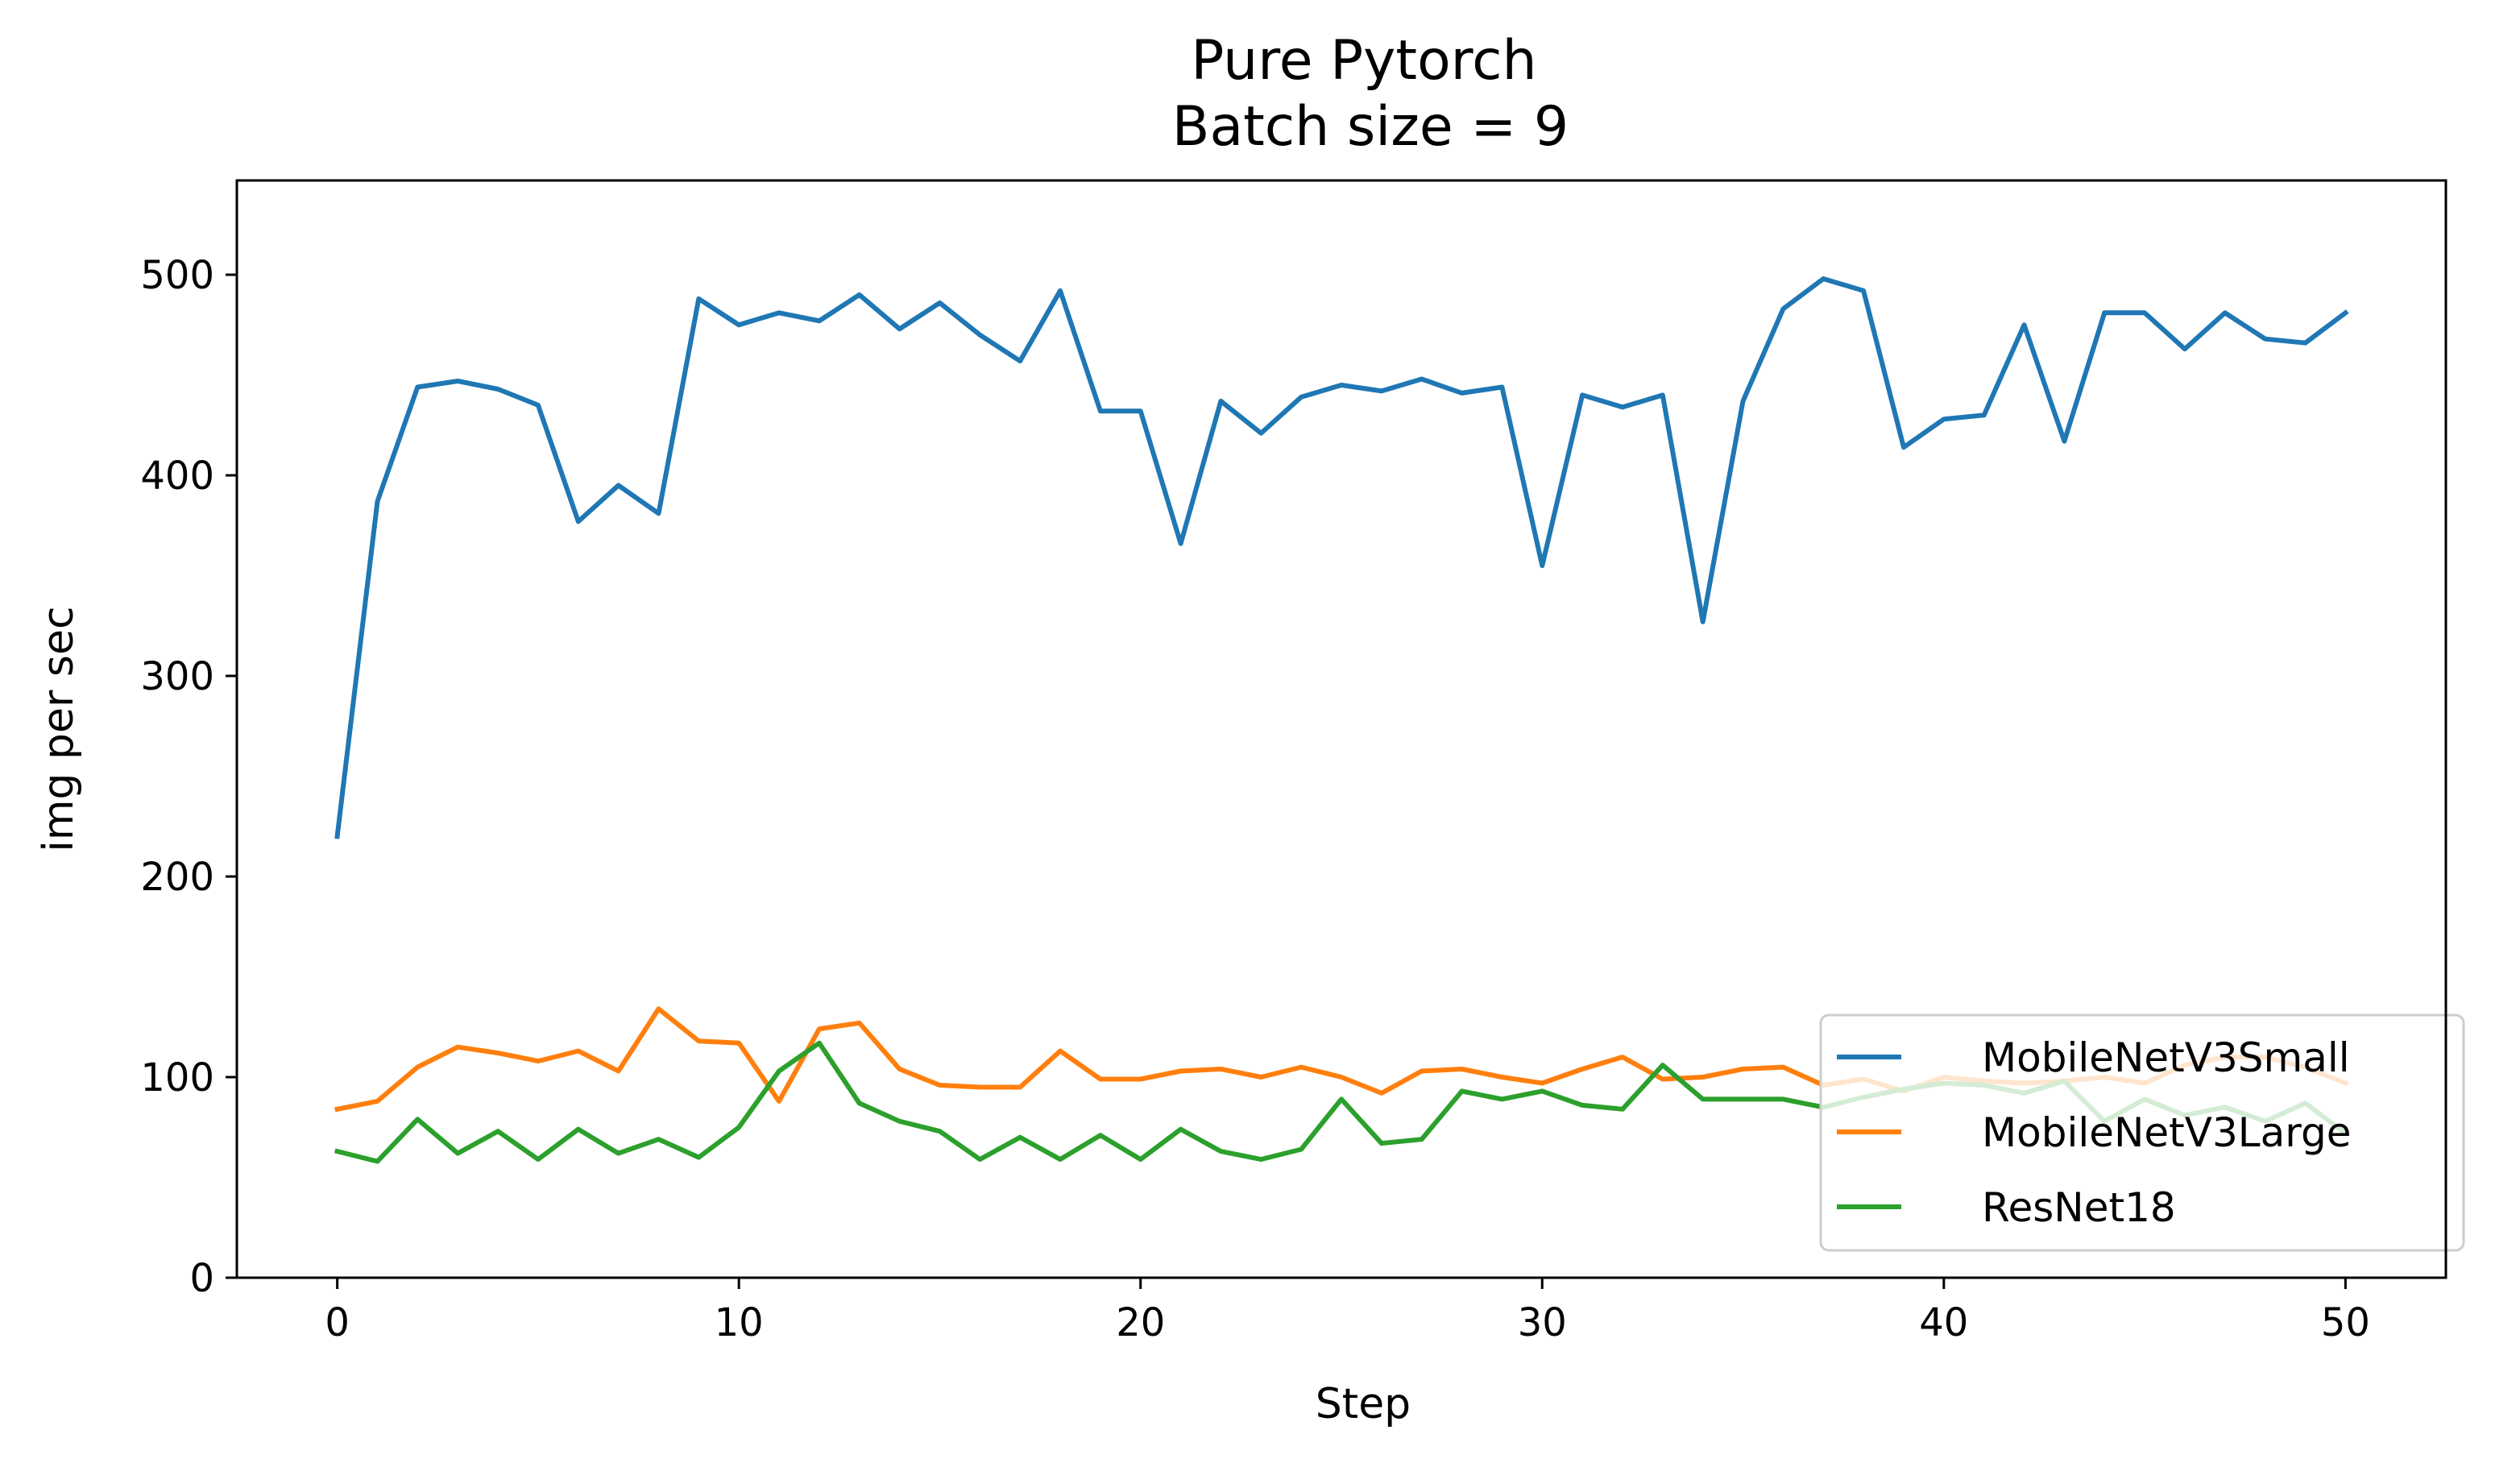  What do you see at coordinates (2079, 1207) in the screenshot?
I see `legend-label: ResNet18` at bounding box center [2079, 1207].